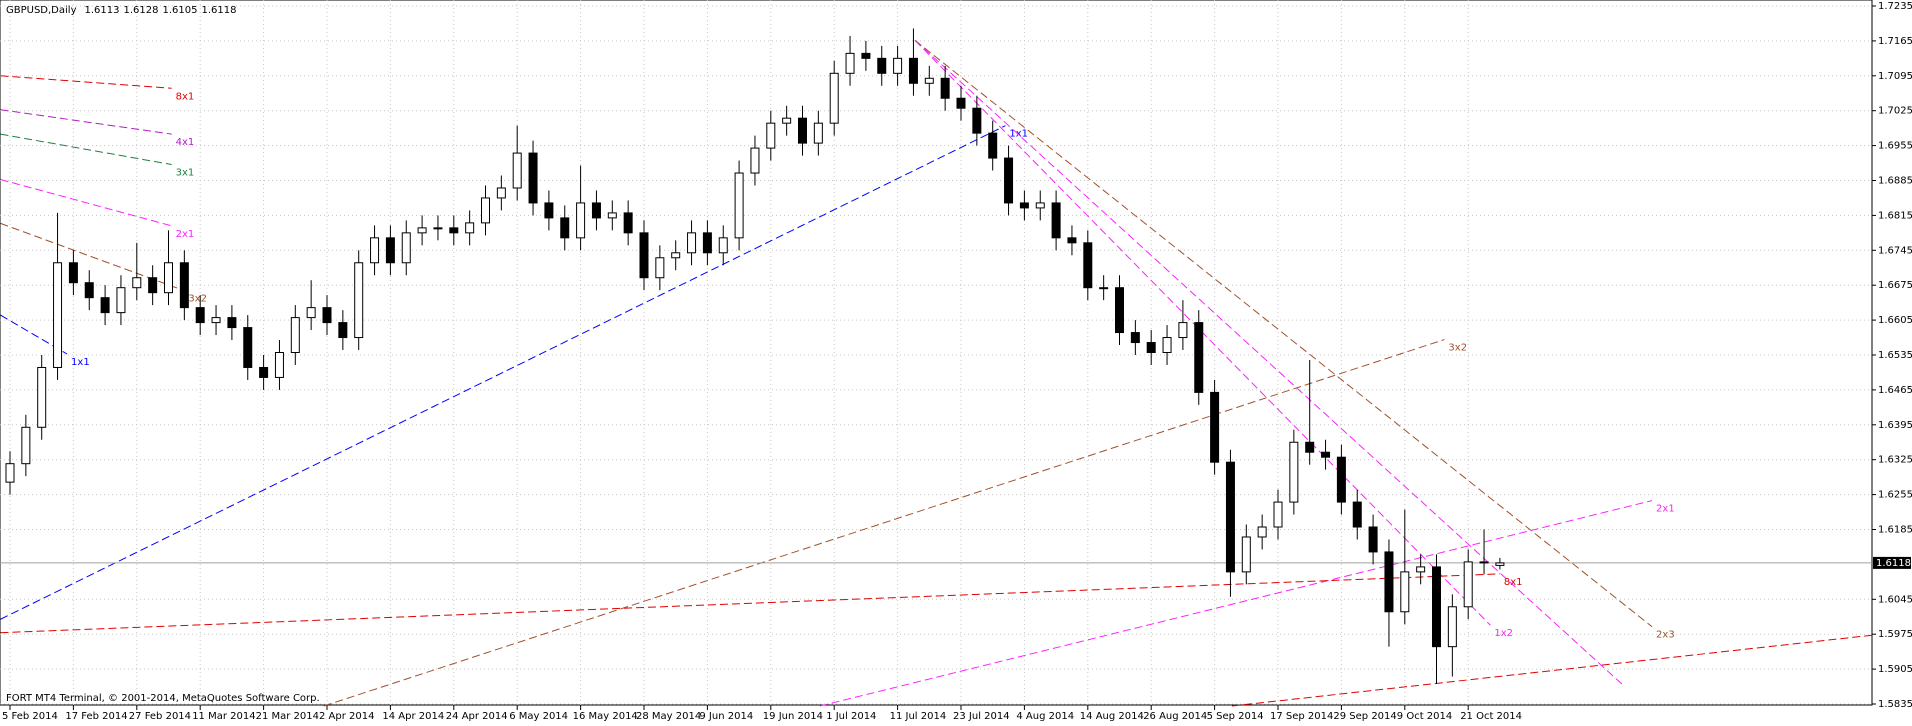 The image size is (1912, 726). Describe the element at coordinates (1895, 215) in the screenshot. I see `y-tick-label: 1.6815` at that location.